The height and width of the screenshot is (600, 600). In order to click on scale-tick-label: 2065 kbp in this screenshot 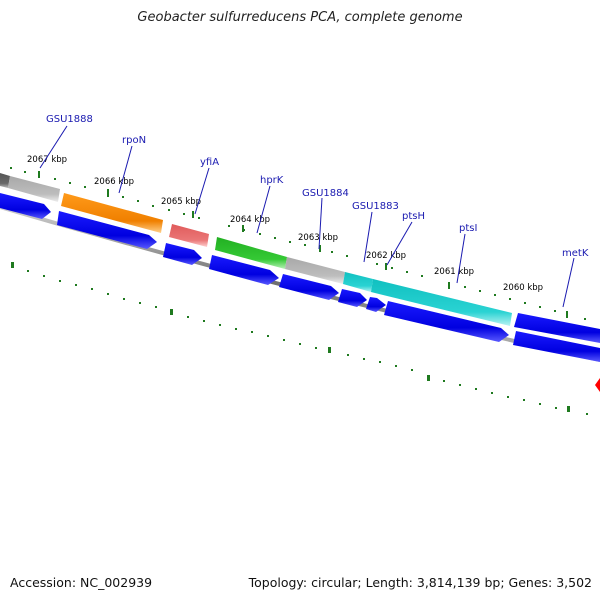, I will do `click(181, 202)`.